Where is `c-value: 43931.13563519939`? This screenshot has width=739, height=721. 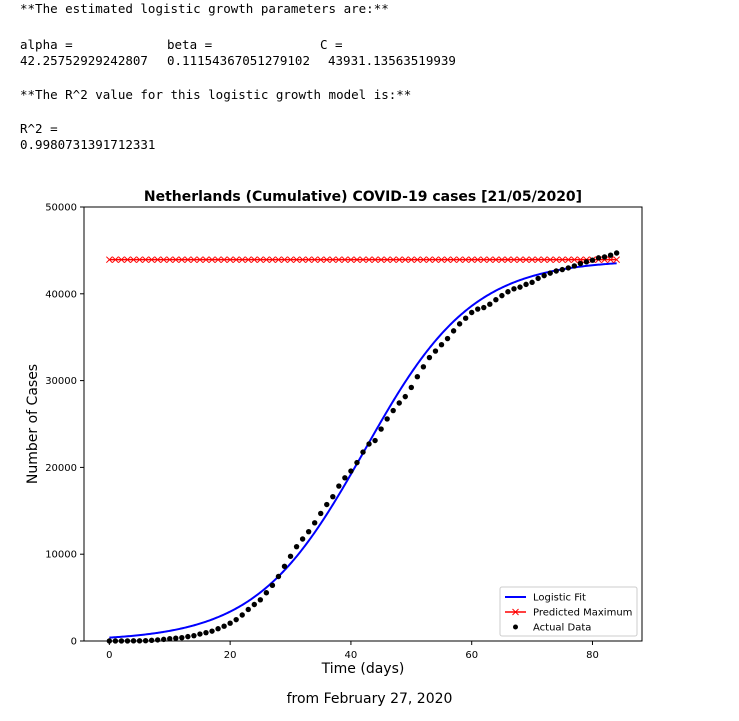 c-value: 43931.13563519939 is located at coordinates (392, 60).